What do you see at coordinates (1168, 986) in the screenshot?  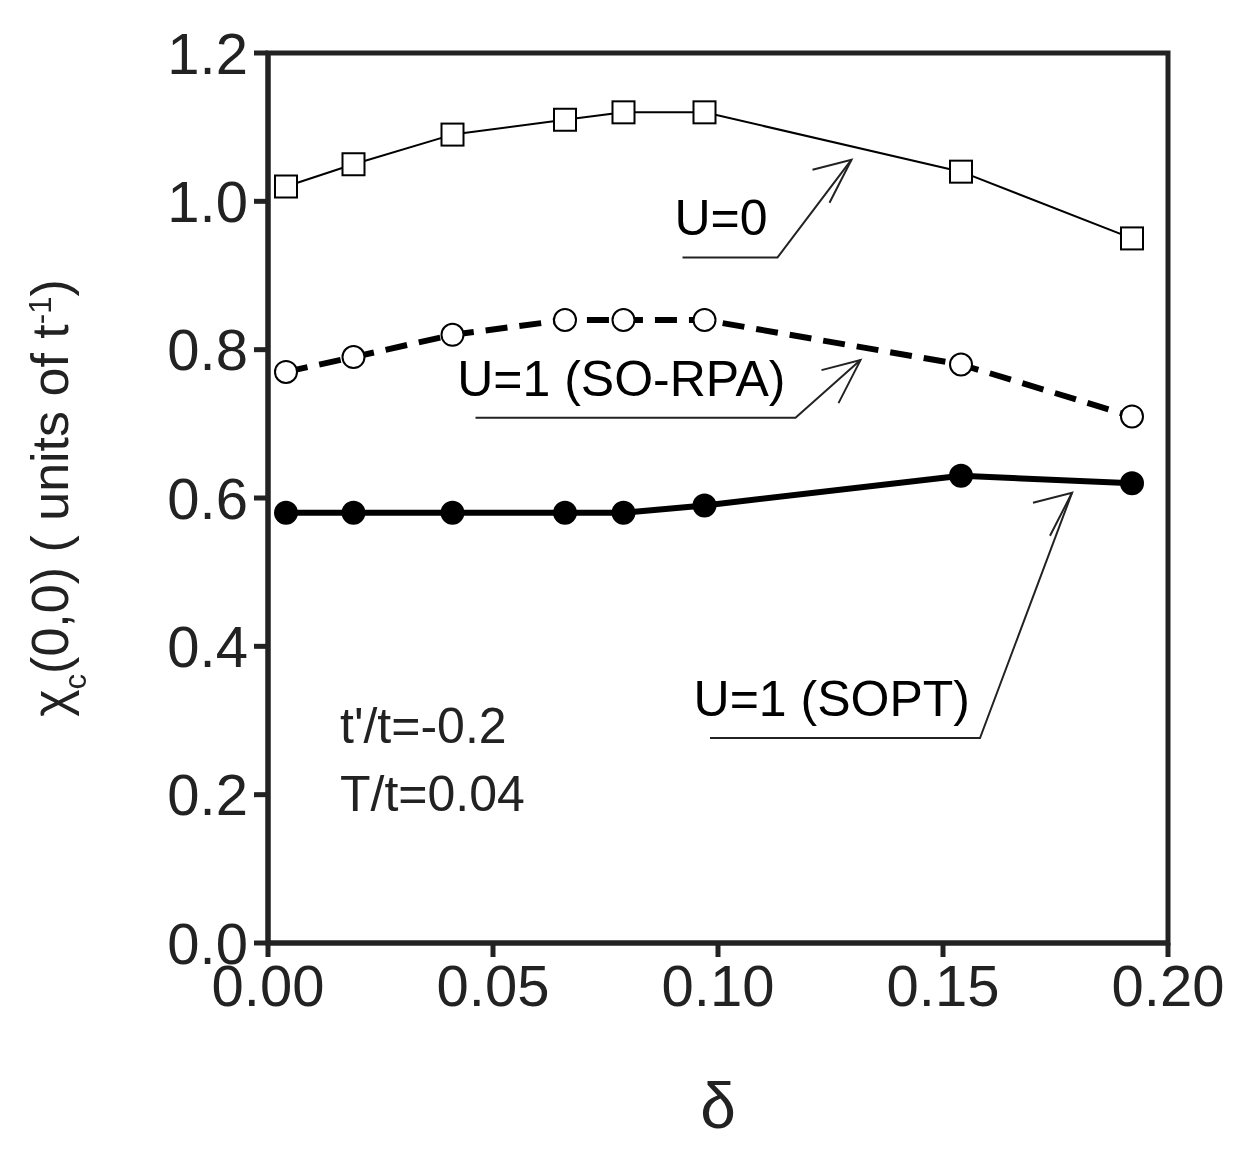 I see `x-tick-label: 0.20` at bounding box center [1168, 986].